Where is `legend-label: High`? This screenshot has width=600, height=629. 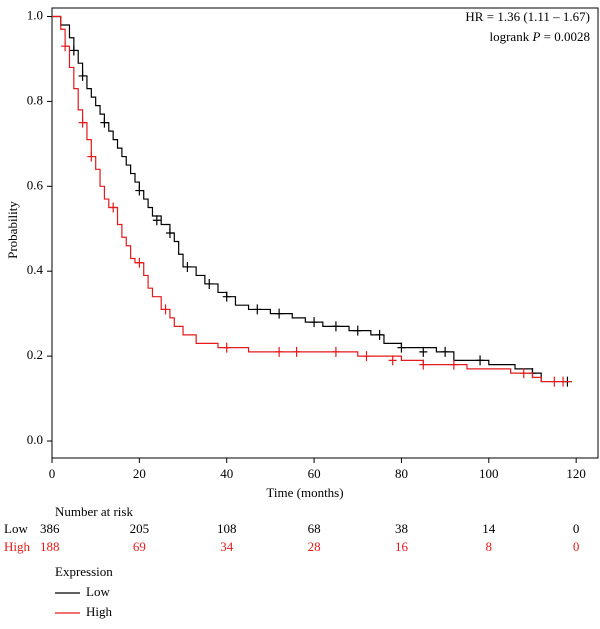 legend-label: High is located at coordinates (99, 611).